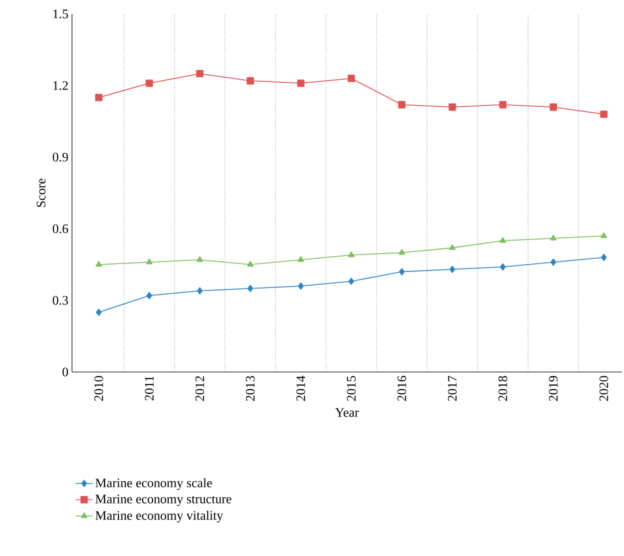  Describe the element at coordinates (159, 516) in the screenshot. I see `legend-label: Marine economy vitality` at that location.